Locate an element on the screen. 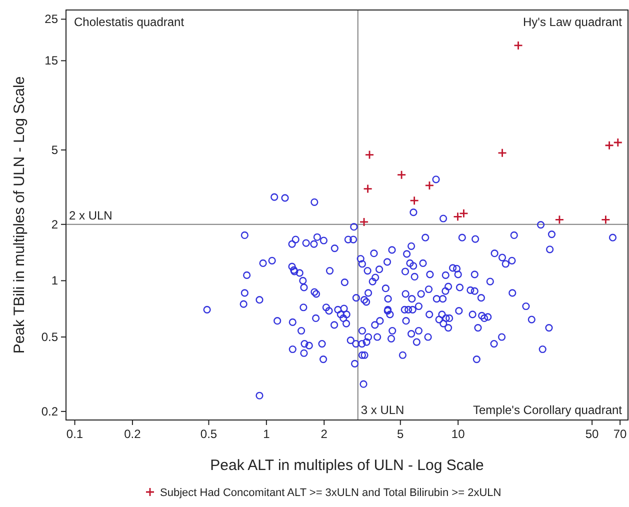 The height and width of the screenshot is (507, 629). ref-line-label: 2 x ULN is located at coordinates (90, 215).